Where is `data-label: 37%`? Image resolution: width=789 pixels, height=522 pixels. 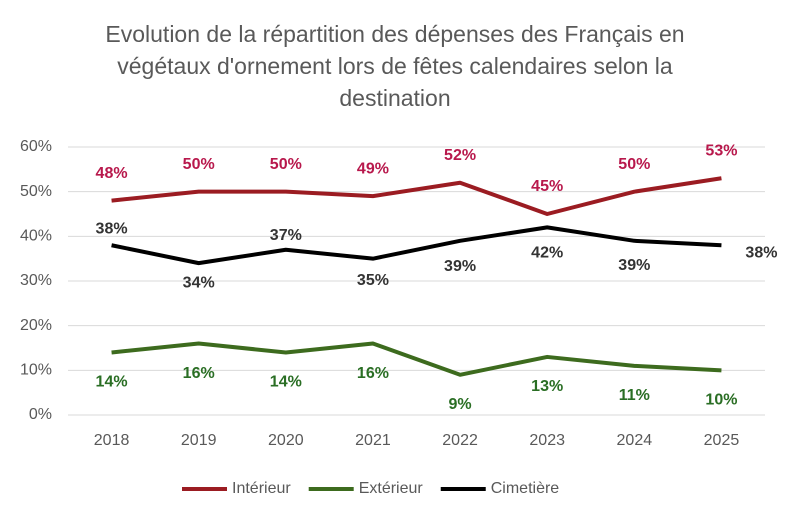
data-label: 37% is located at coordinates (286, 235).